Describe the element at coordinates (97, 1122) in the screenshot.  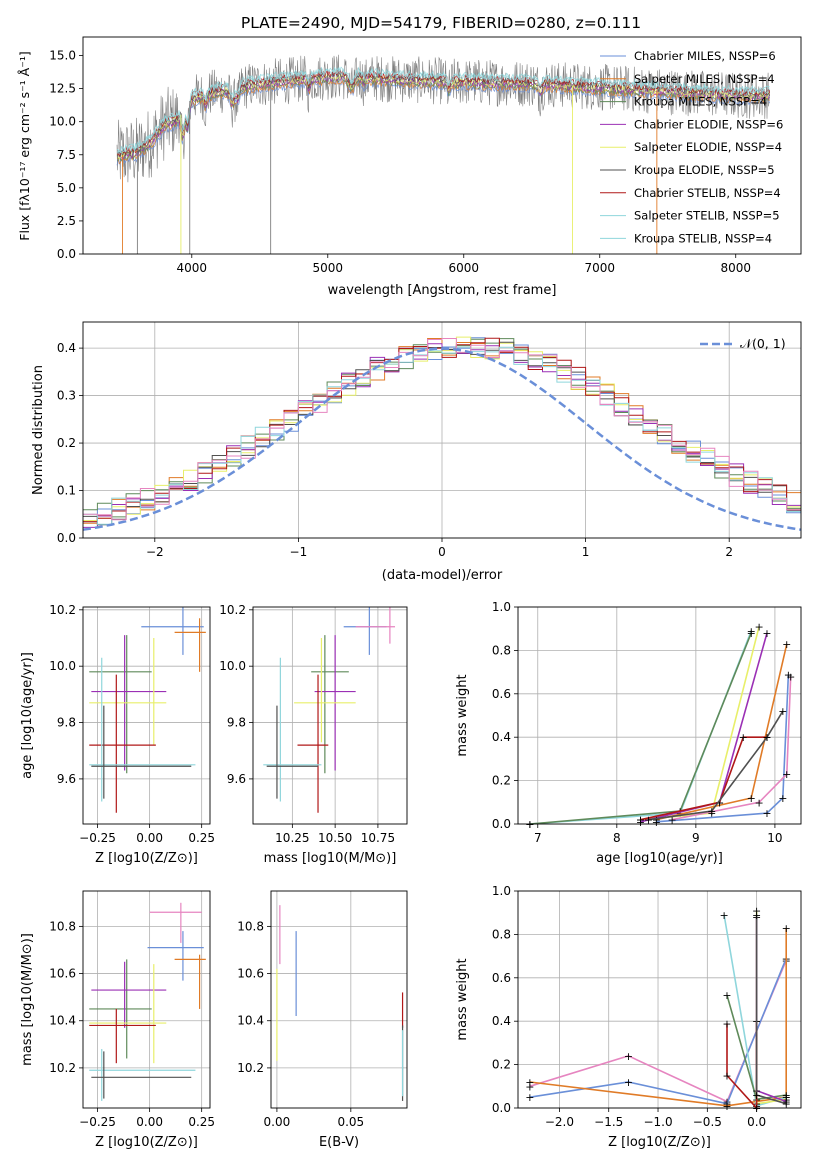
I see `mass-z-panel-xtick-label: −0.25` at that location.